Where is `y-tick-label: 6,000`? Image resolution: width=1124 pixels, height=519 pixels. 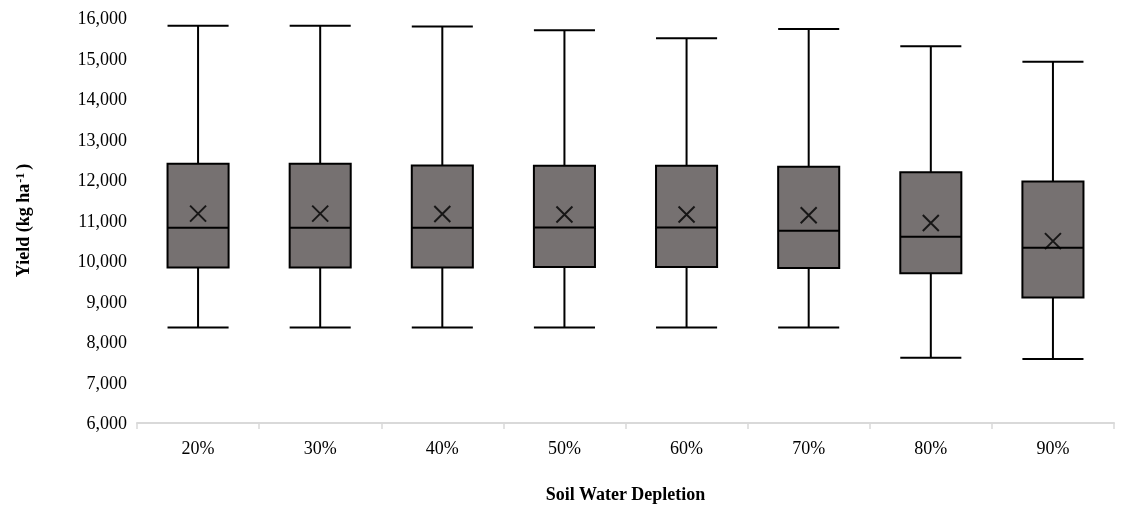 y-tick-label: 6,000 is located at coordinates (106, 423).